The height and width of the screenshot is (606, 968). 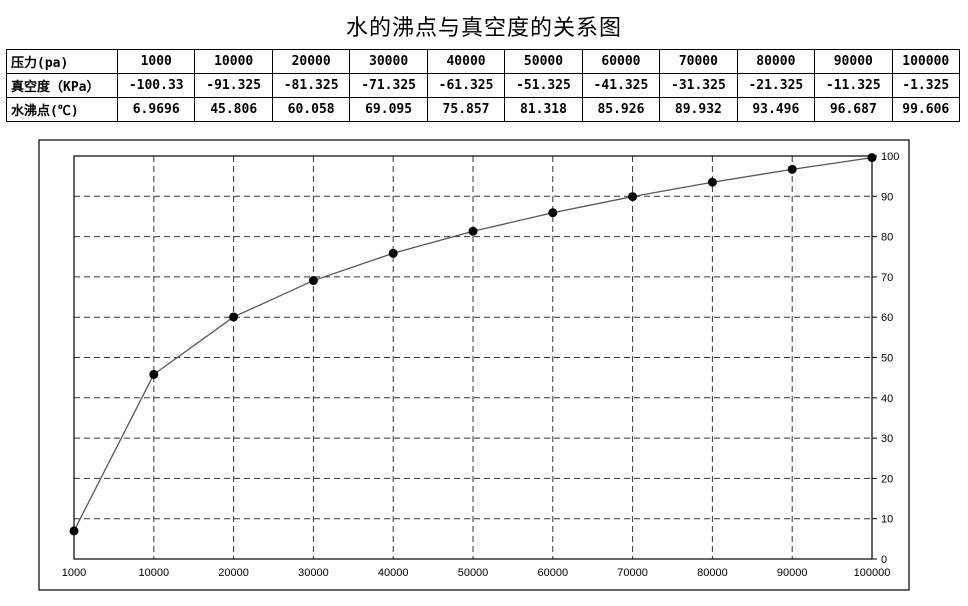 What do you see at coordinates (884, 560) in the screenshot?
I see `y-tick-label: 0` at bounding box center [884, 560].